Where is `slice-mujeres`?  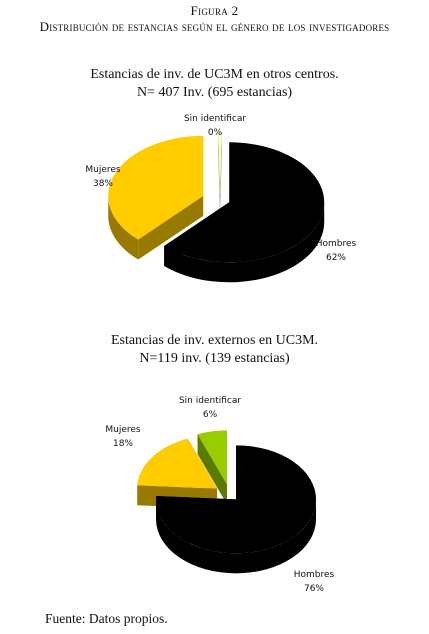 slice-mujeres is located at coordinates (156, 197).